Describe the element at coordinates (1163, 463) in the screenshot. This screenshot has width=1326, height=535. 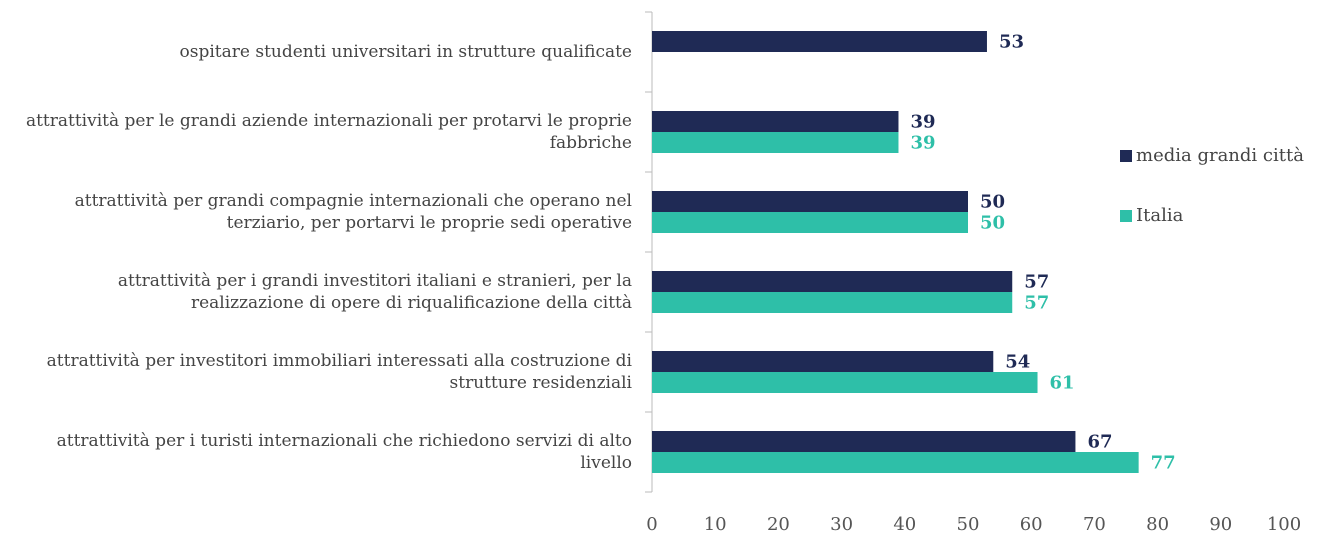
I see `value-label: 77` at that location.